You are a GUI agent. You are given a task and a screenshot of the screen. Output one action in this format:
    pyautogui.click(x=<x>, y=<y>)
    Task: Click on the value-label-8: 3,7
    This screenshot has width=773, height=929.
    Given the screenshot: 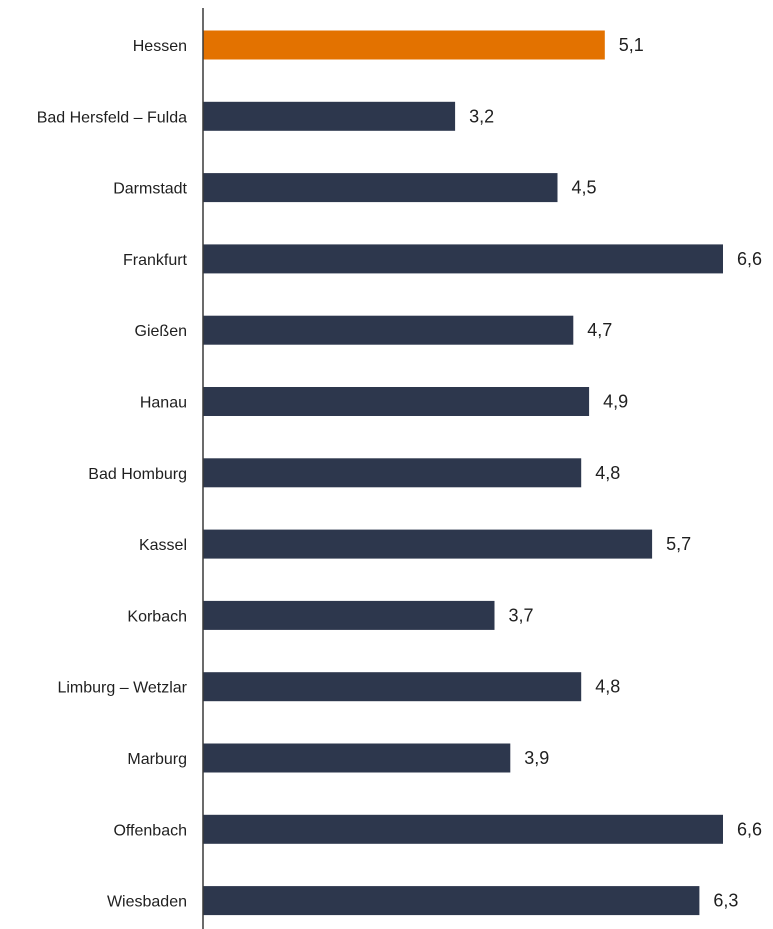 What is the action you would take?
    pyautogui.click(x=521, y=615)
    